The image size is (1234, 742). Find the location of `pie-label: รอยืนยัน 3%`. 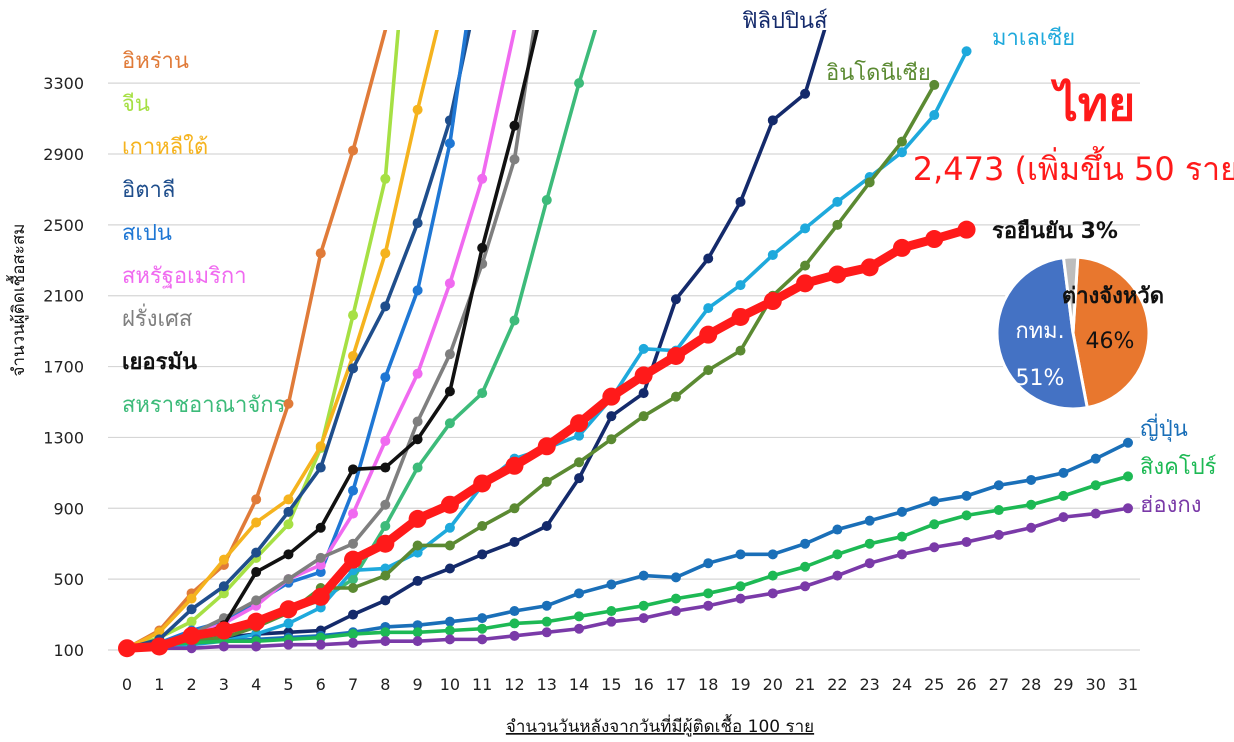

pie-label: รอยืนยัน 3% is located at coordinates (1055, 231).